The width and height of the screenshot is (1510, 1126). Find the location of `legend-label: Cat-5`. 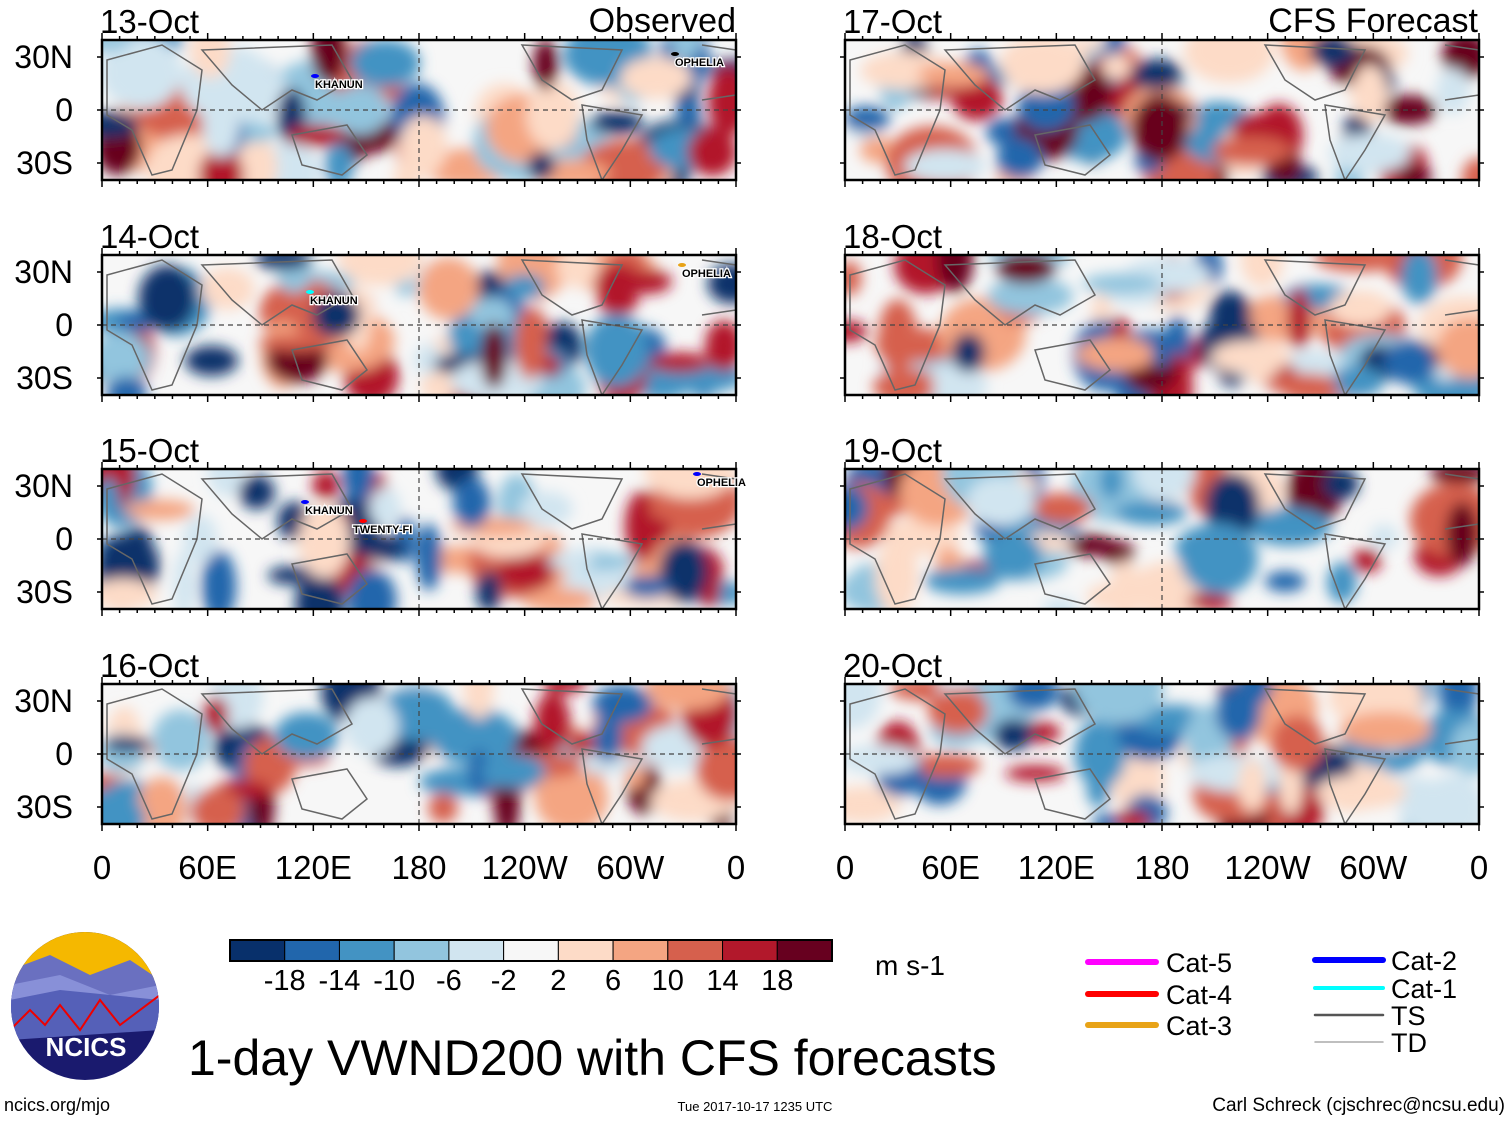

legend-label: Cat-5 is located at coordinates (1199, 963).